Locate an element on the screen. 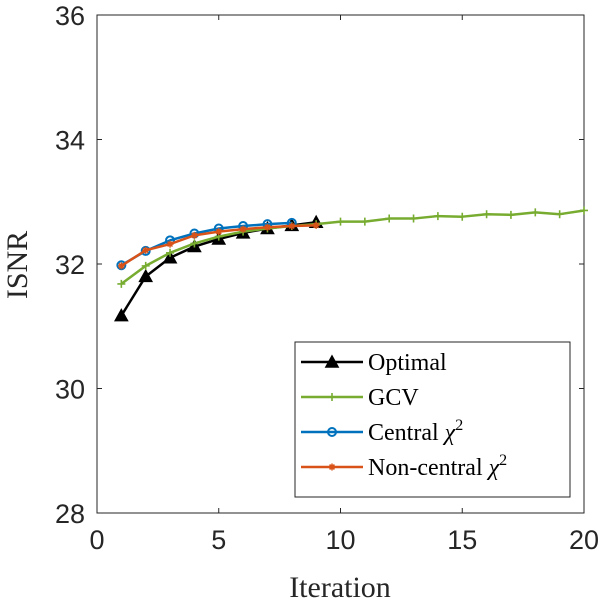 The image size is (604, 603). legend-label-gcv: GCV is located at coordinates (393, 398).